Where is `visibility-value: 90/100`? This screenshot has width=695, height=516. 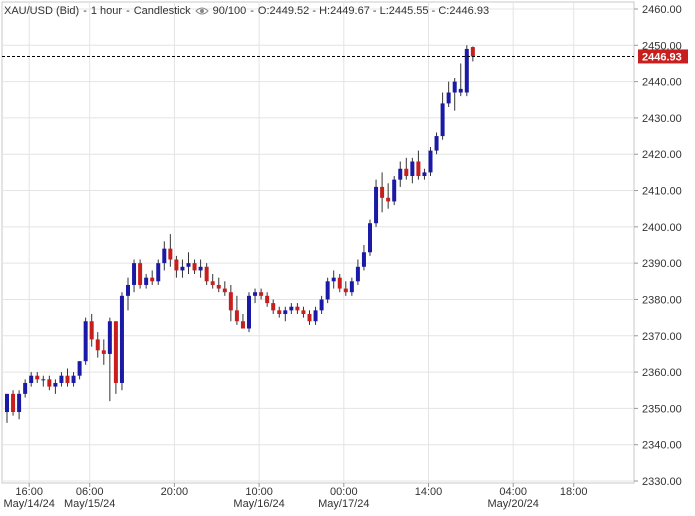 visibility-value: 90/100 is located at coordinates (229, 11).